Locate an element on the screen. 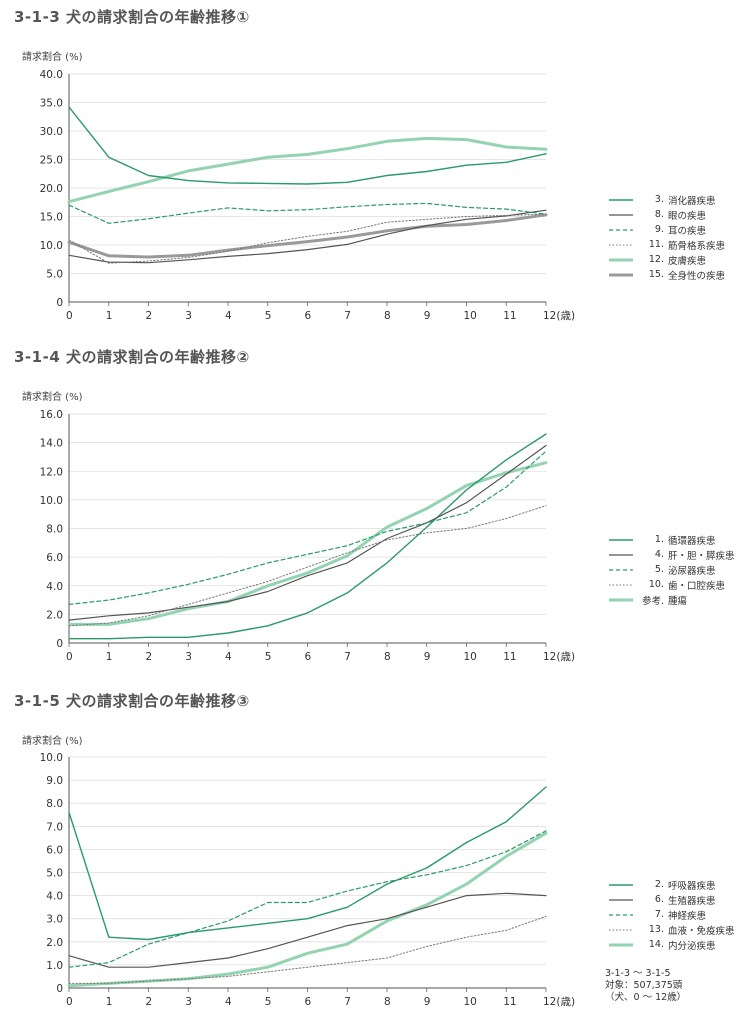  footnote-line: 対象：507,375頭 is located at coordinates (644, 985).